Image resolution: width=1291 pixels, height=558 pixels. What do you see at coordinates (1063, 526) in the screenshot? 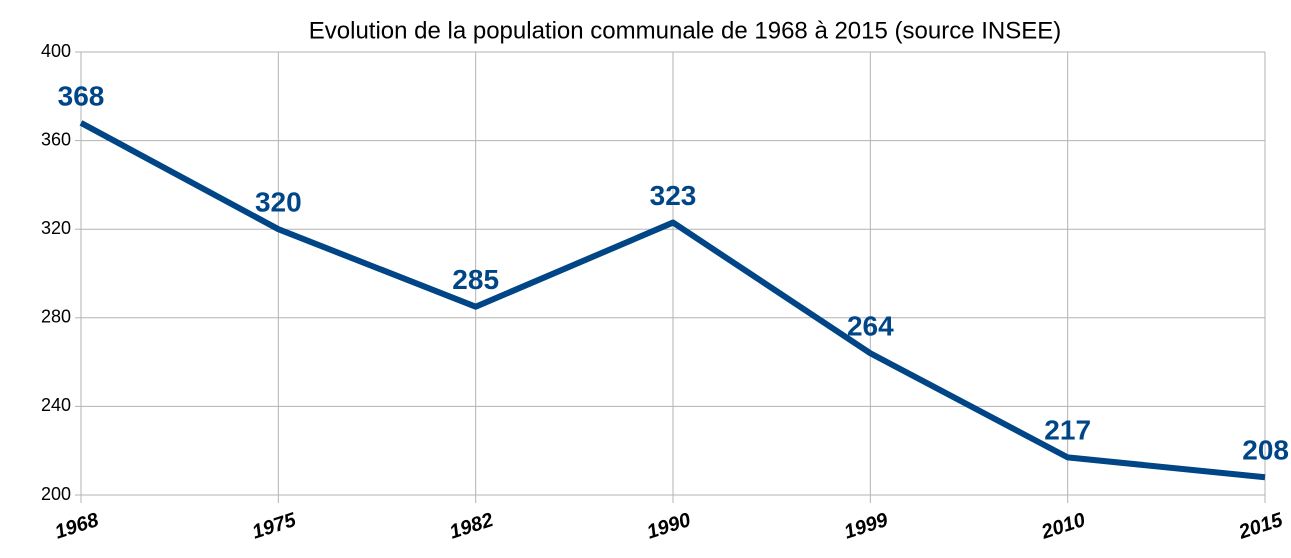
I see `x-tick-label: 2010` at bounding box center [1063, 526].